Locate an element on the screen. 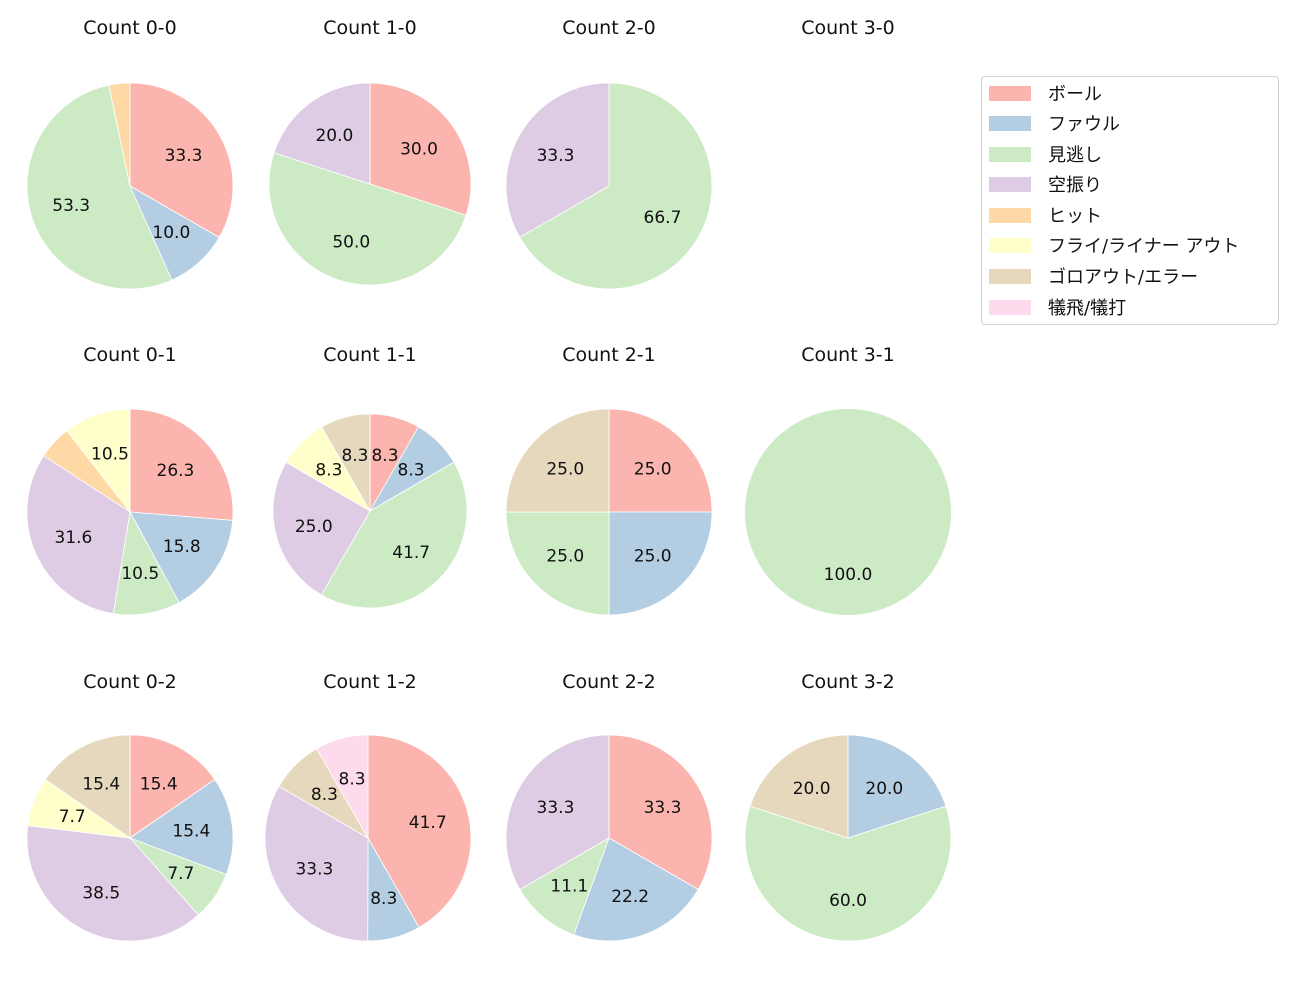 The image size is (1300, 1004). pie-slice-label: 38.5 is located at coordinates (101, 894).